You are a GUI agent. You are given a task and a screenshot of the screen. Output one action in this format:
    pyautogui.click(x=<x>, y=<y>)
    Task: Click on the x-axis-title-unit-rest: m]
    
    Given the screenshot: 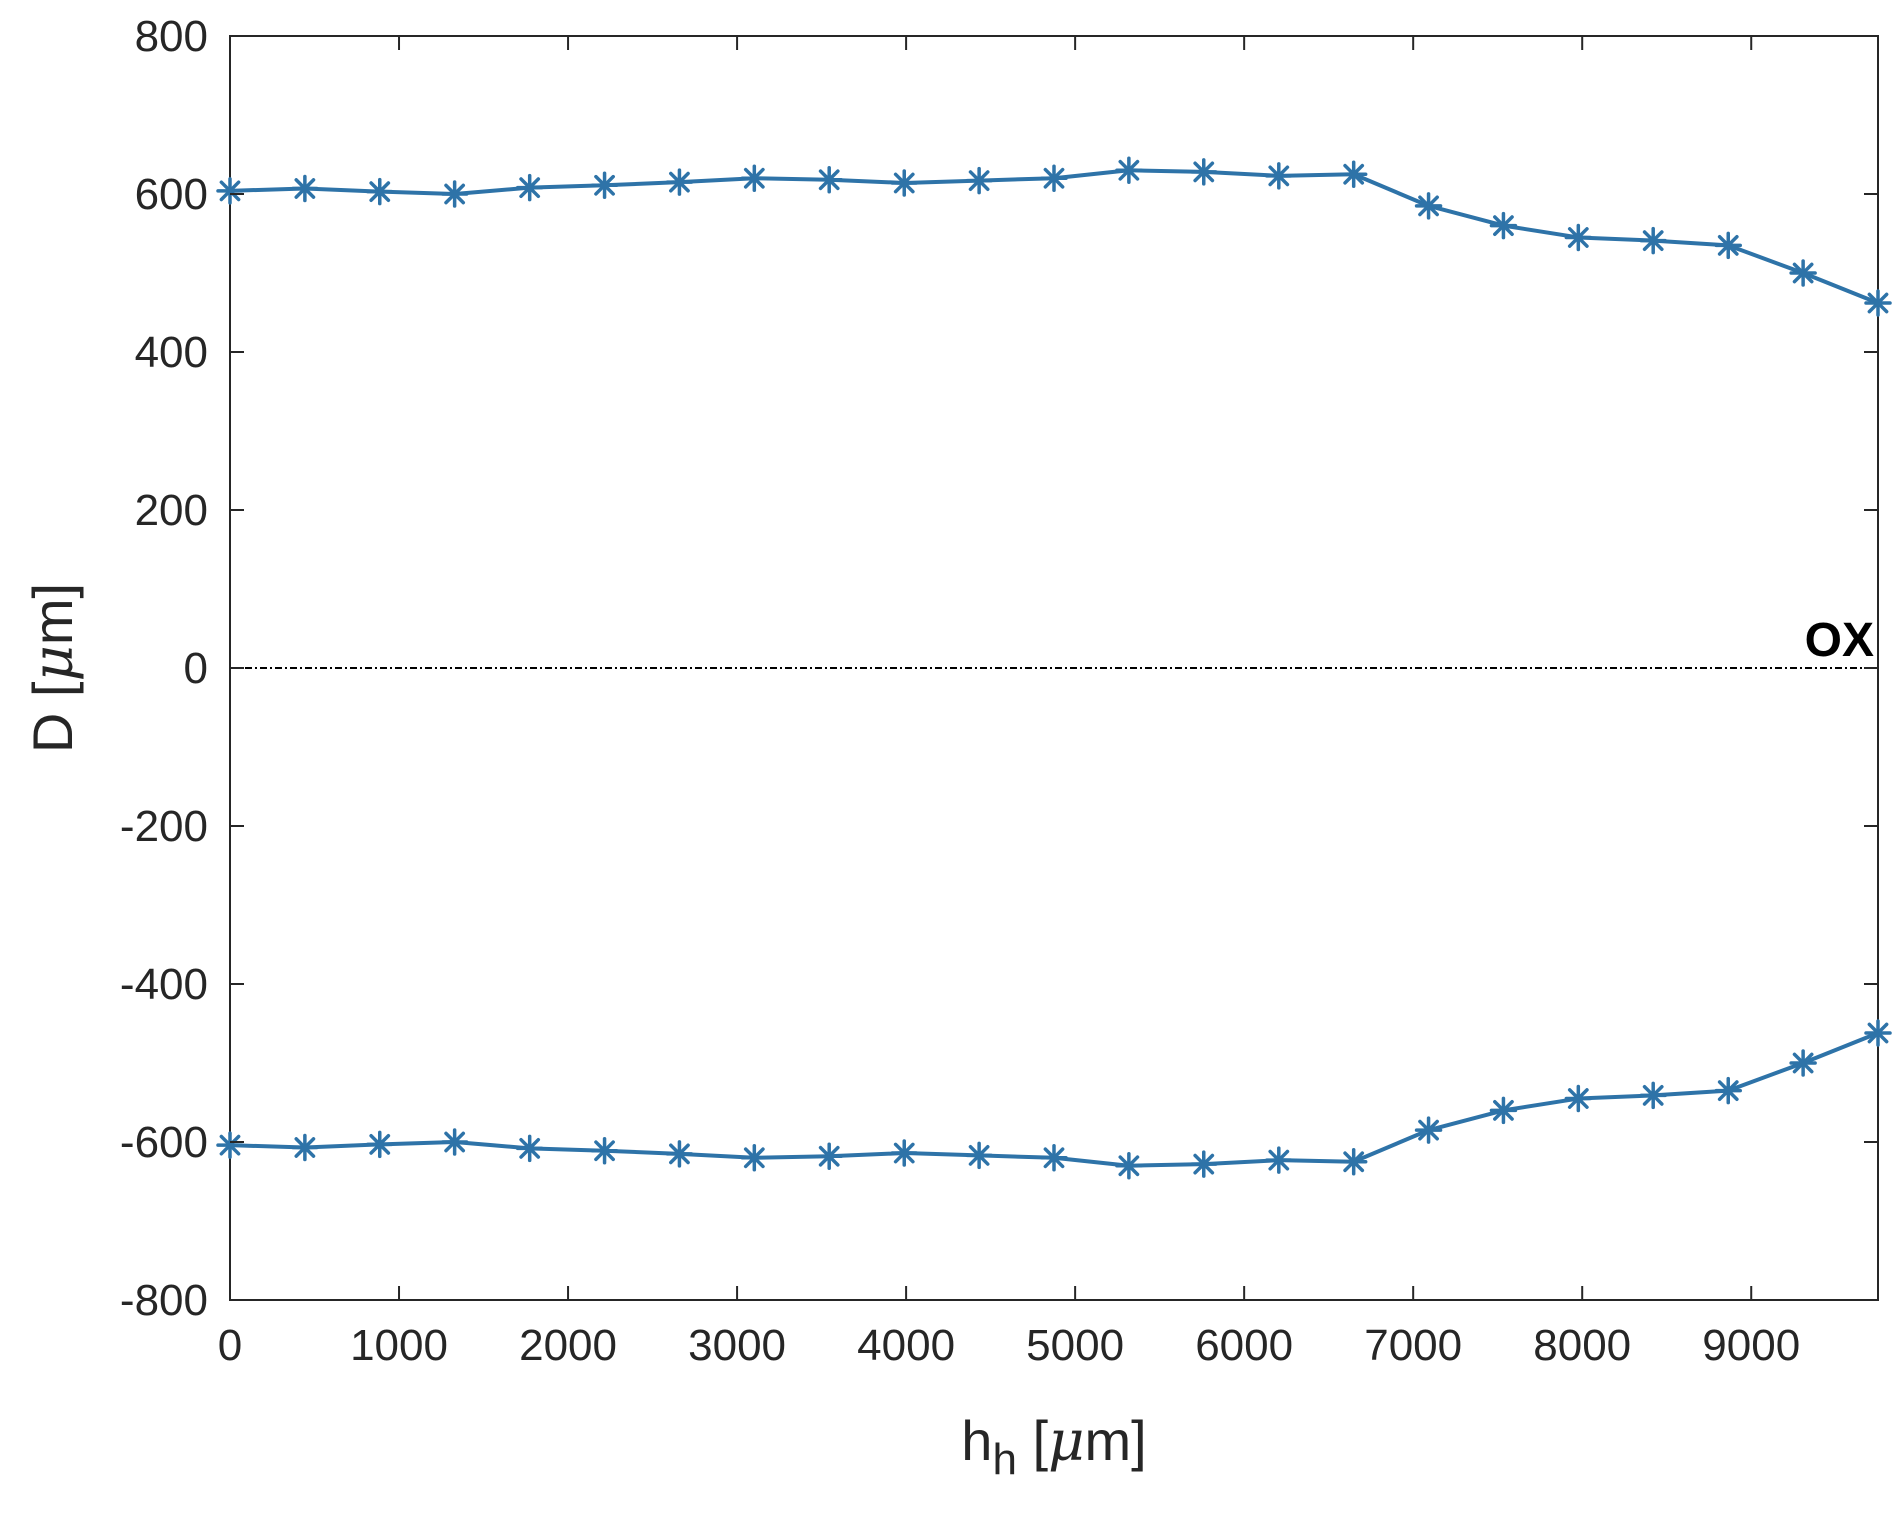 What is the action you would take?
    pyautogui.click(x=1115, y=1440)
    